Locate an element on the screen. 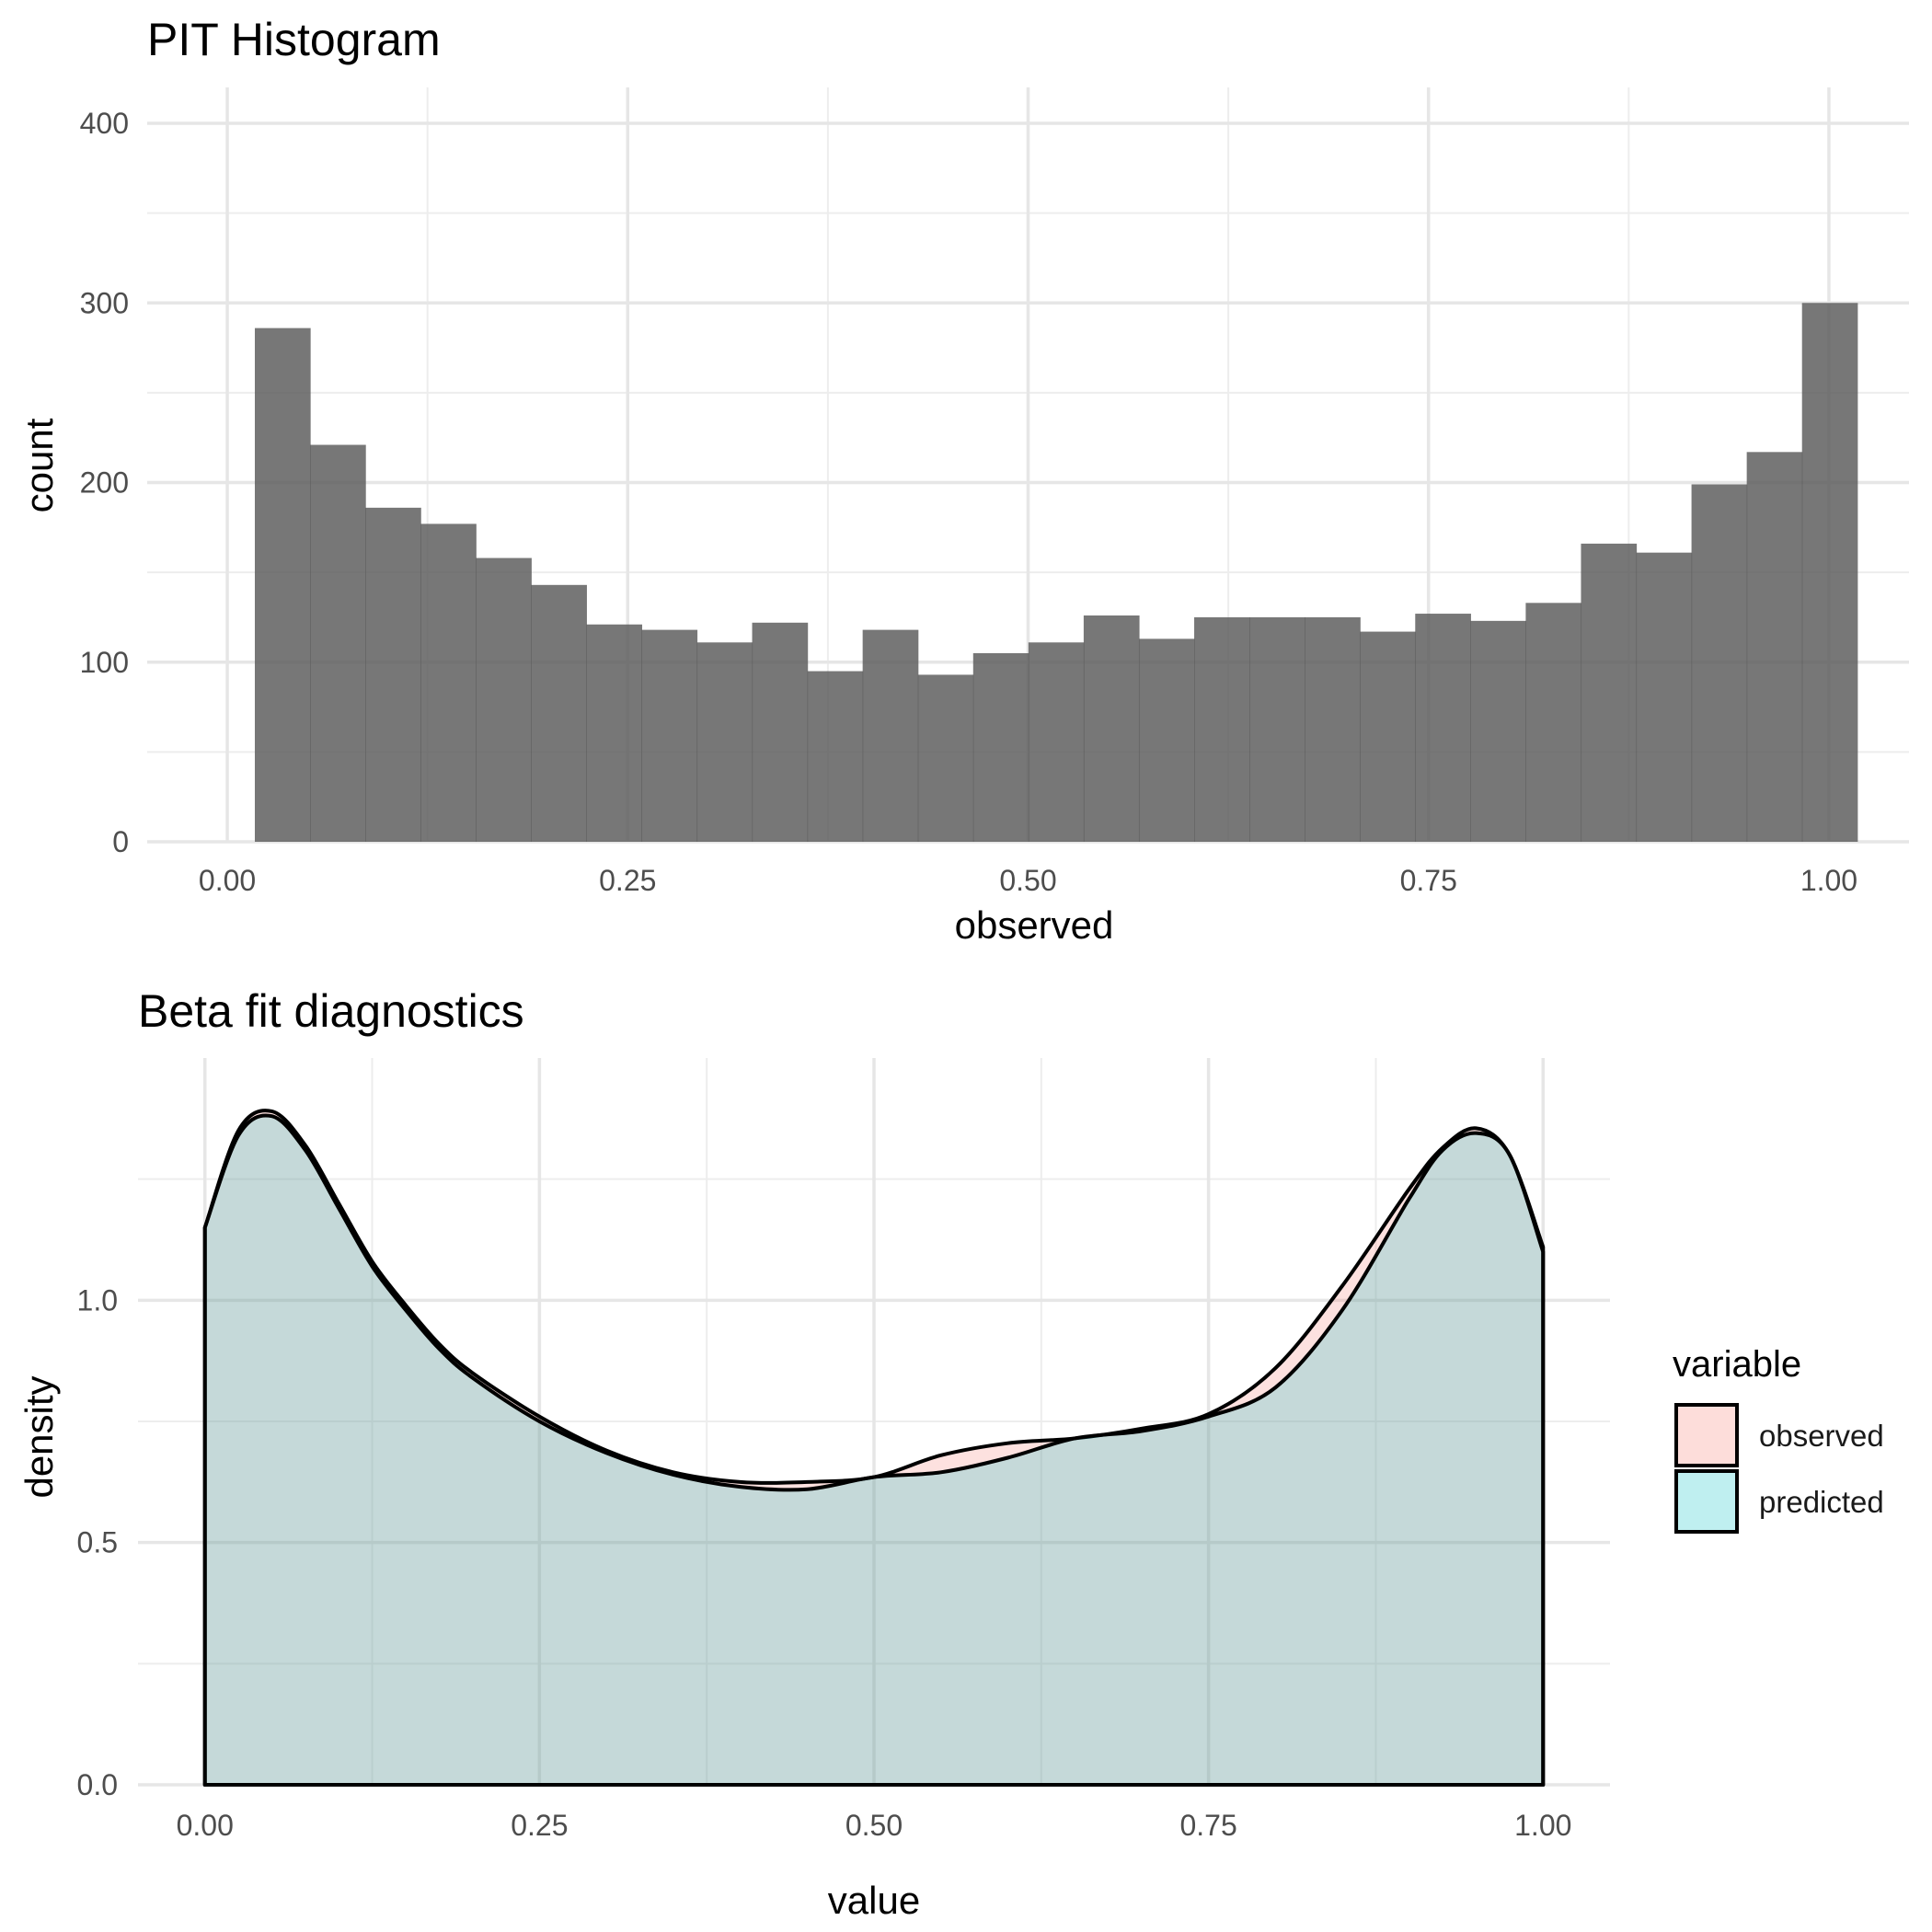 The image size is (1932, 1932). histogram-x-tick-label: 0.25 is located at coordinates (627, 880).